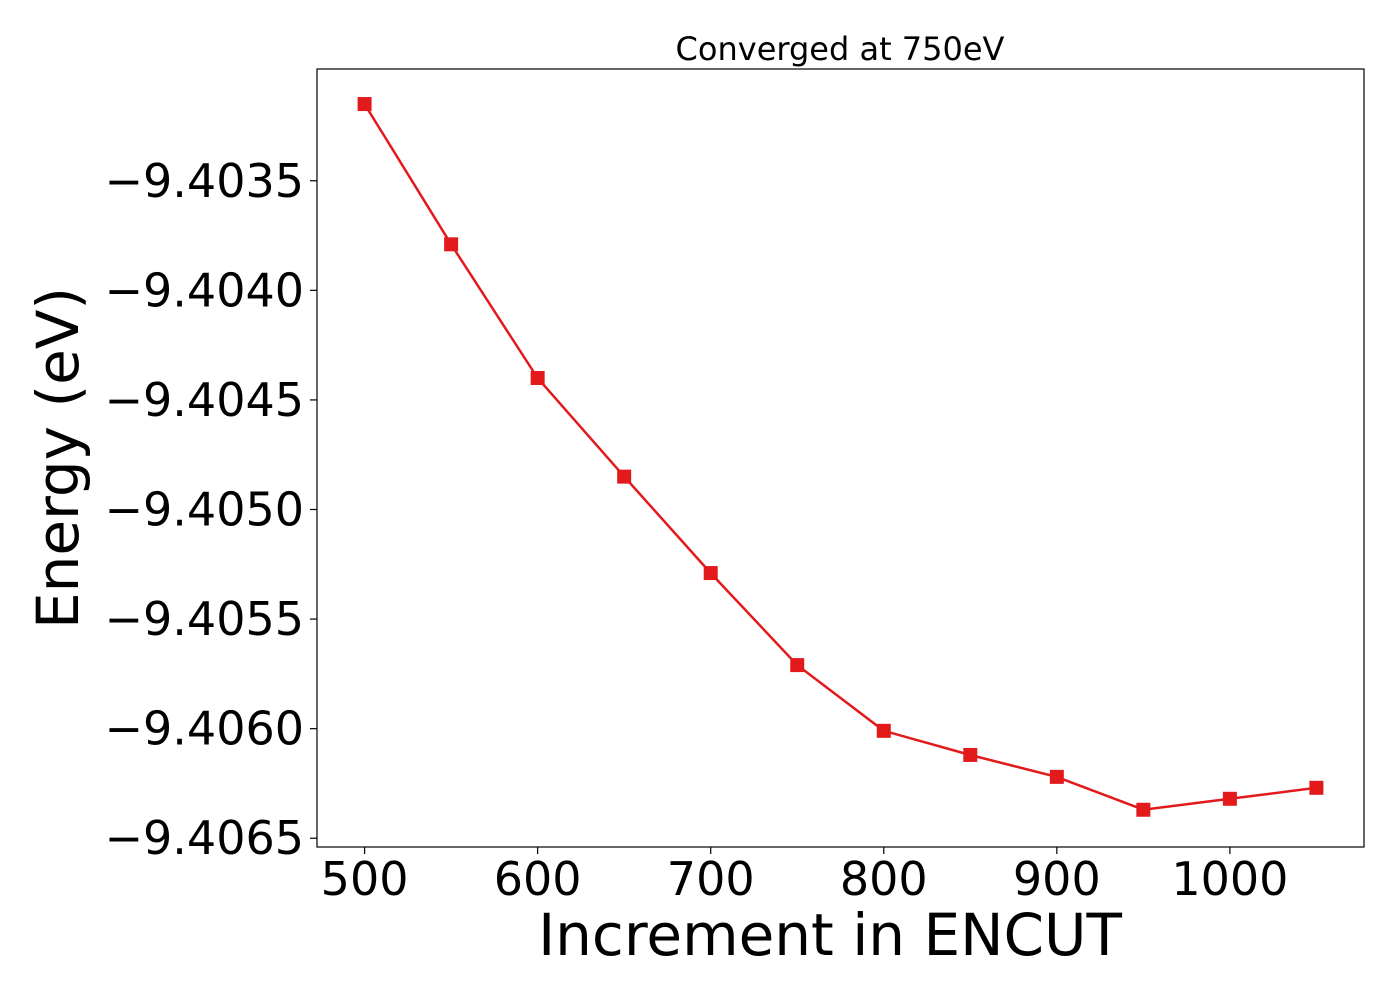 Image resolution: width=1400 pixels, height=1000 pixels. I want to click on y-tick-label: −9.4035, so click(205, 181).